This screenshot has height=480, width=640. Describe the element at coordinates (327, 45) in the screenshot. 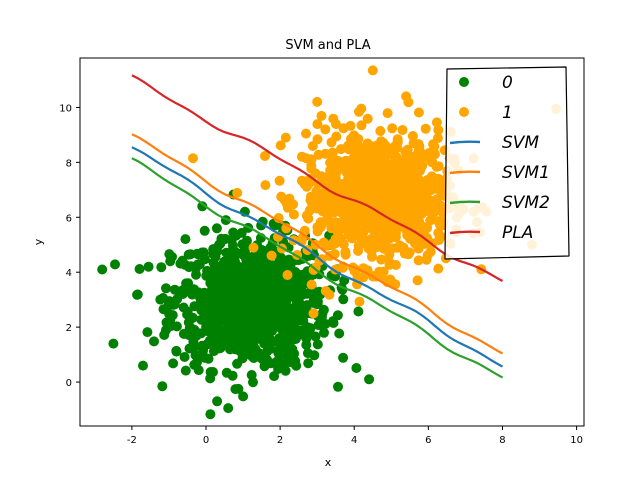

I see `chart-title: SVM and PLA` at that location.